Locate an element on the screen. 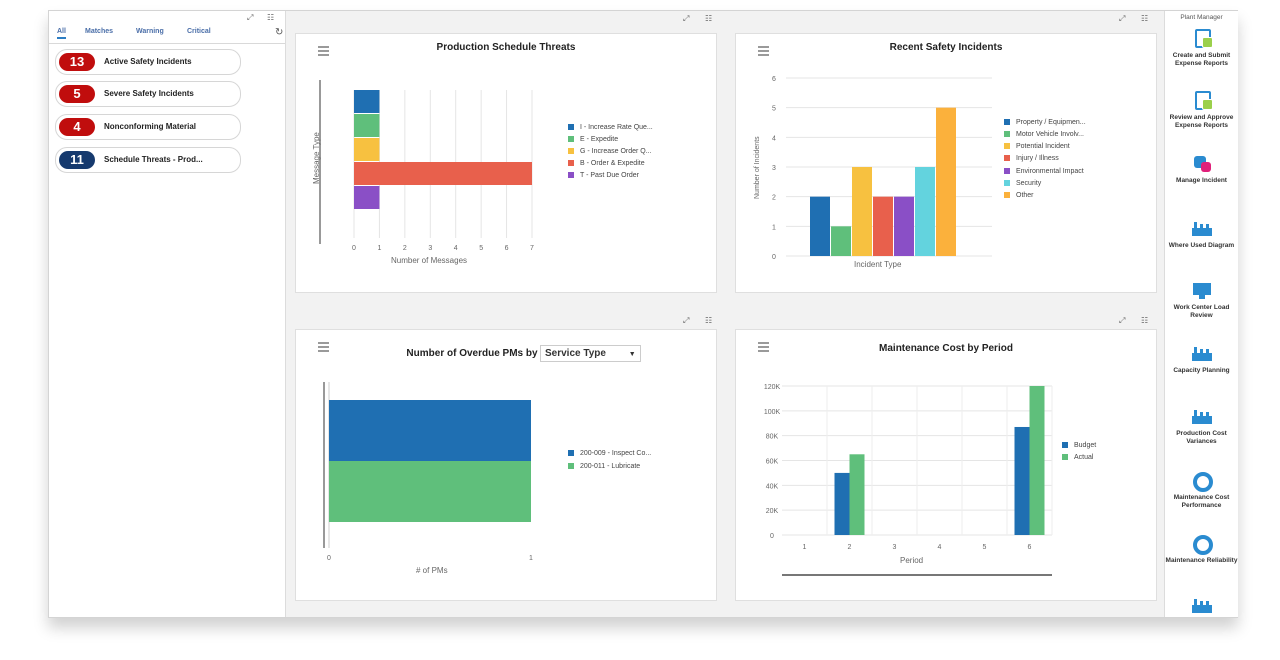  chart-title: Number of Overdue PMs by is located at coordinates (472, 353).